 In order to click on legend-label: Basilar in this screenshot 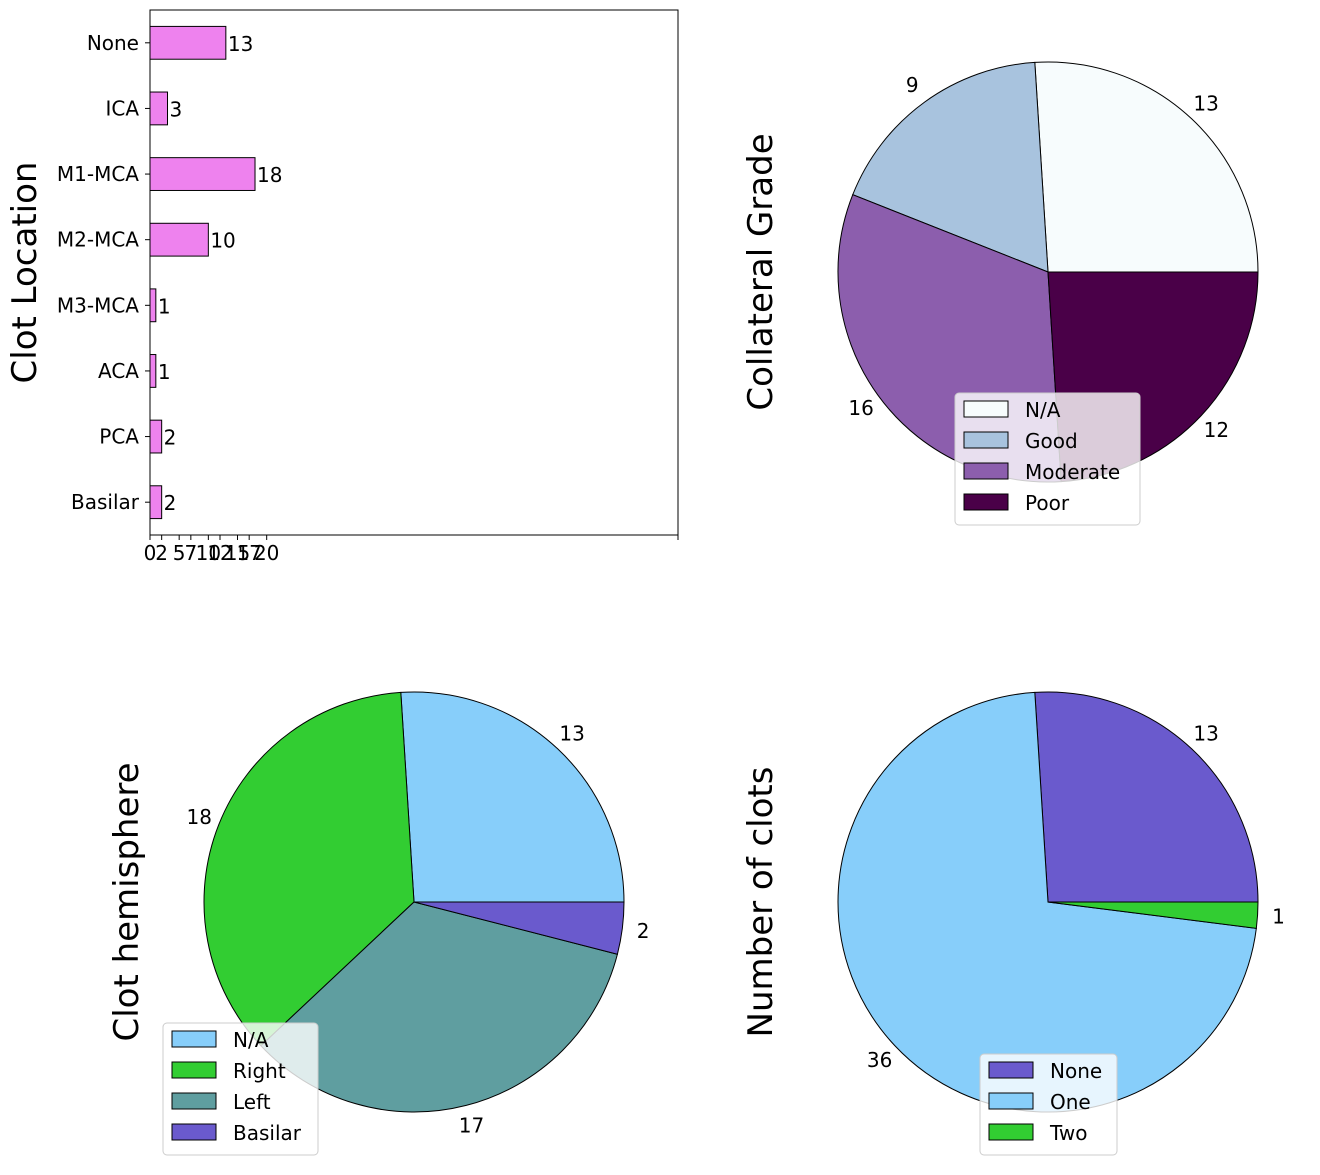, I will do `click(267, 1133)`.